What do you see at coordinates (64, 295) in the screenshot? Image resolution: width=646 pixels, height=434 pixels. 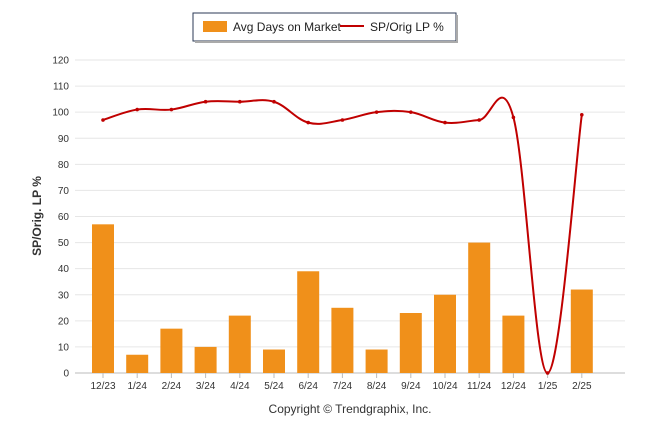 I see `y-tick-label: 30` at bounding box center [64, 295].